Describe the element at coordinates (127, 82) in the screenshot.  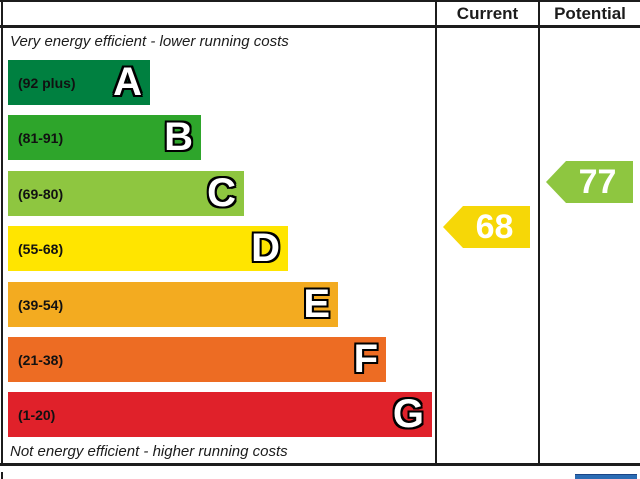
I see `band-letter: A` at that location.